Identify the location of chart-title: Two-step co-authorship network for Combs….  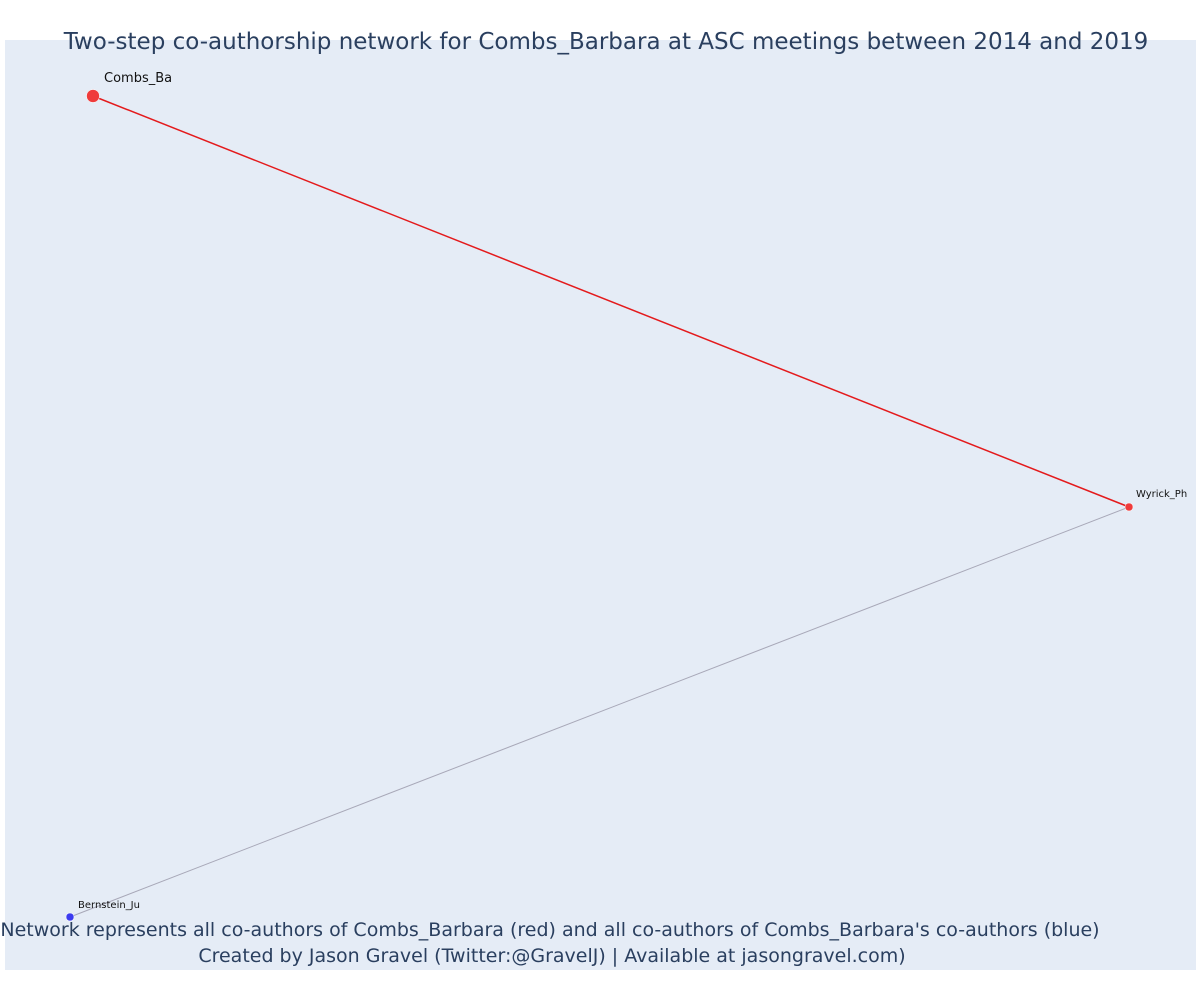
(606, 42).